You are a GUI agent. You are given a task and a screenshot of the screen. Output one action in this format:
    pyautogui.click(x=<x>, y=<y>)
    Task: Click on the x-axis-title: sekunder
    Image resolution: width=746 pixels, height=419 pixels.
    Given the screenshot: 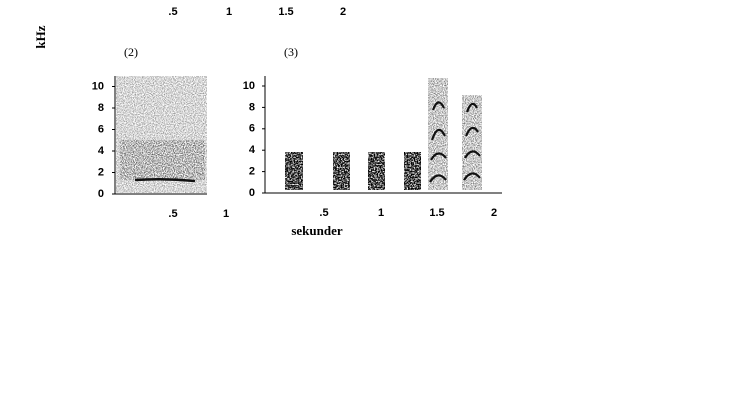 What is the action you would take?
    pyautogui.click(x=317, y=230)
    